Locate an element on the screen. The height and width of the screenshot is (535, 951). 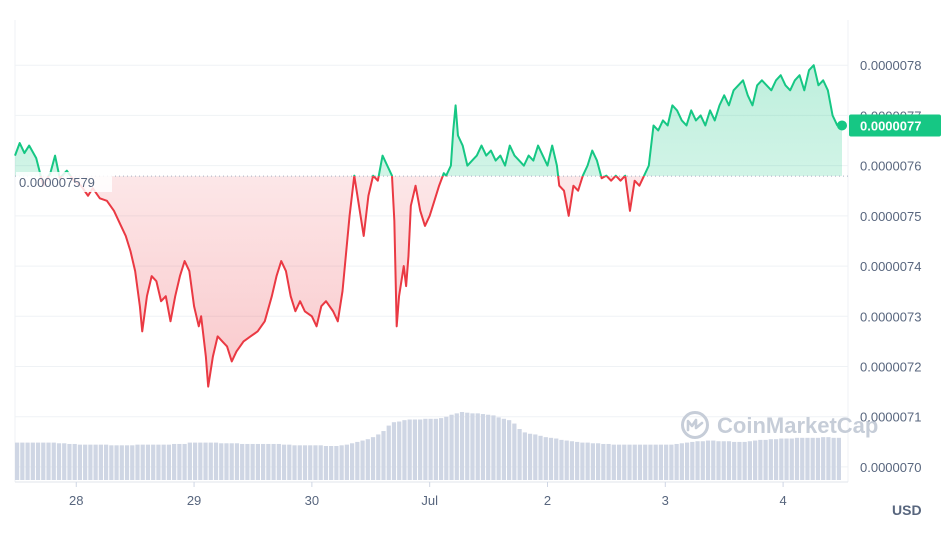
watermark-text: CoinMarketCap is located at coordinates (797, 425).